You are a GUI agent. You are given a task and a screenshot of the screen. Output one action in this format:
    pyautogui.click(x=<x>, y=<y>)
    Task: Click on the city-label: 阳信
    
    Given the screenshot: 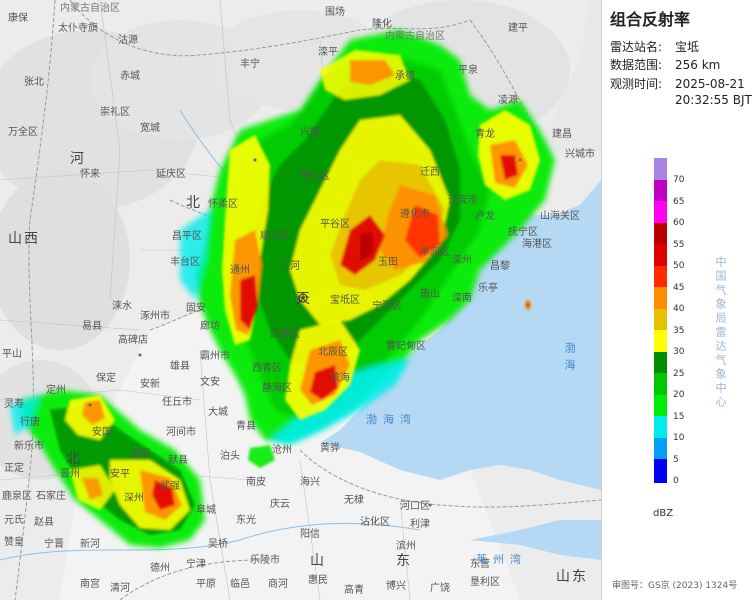 What is the action you would take?
    pyautogui.click(x=310, y=534)
    